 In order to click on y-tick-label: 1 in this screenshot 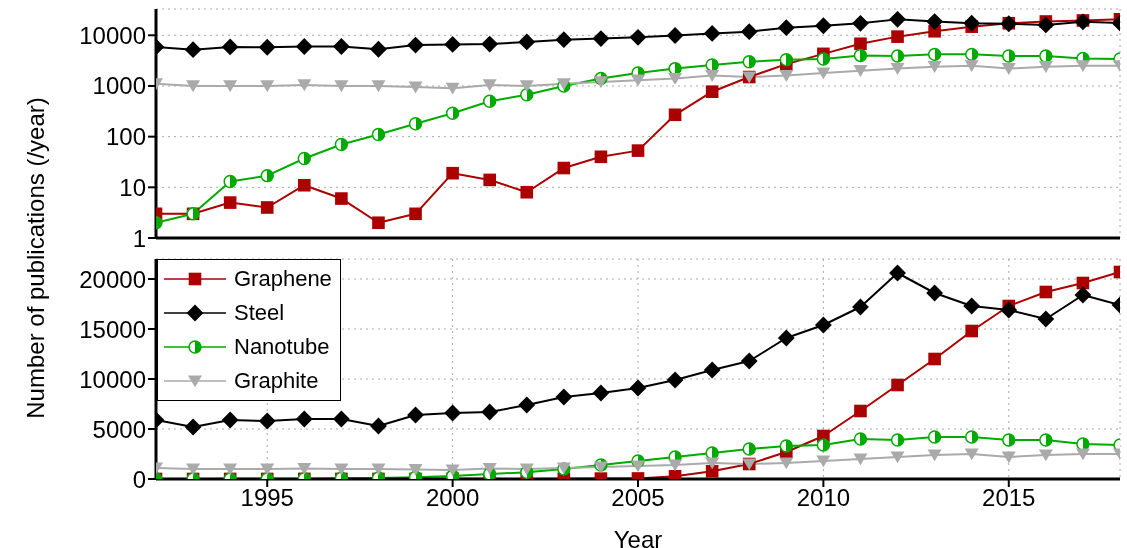, I will do `click(139, 238)`.